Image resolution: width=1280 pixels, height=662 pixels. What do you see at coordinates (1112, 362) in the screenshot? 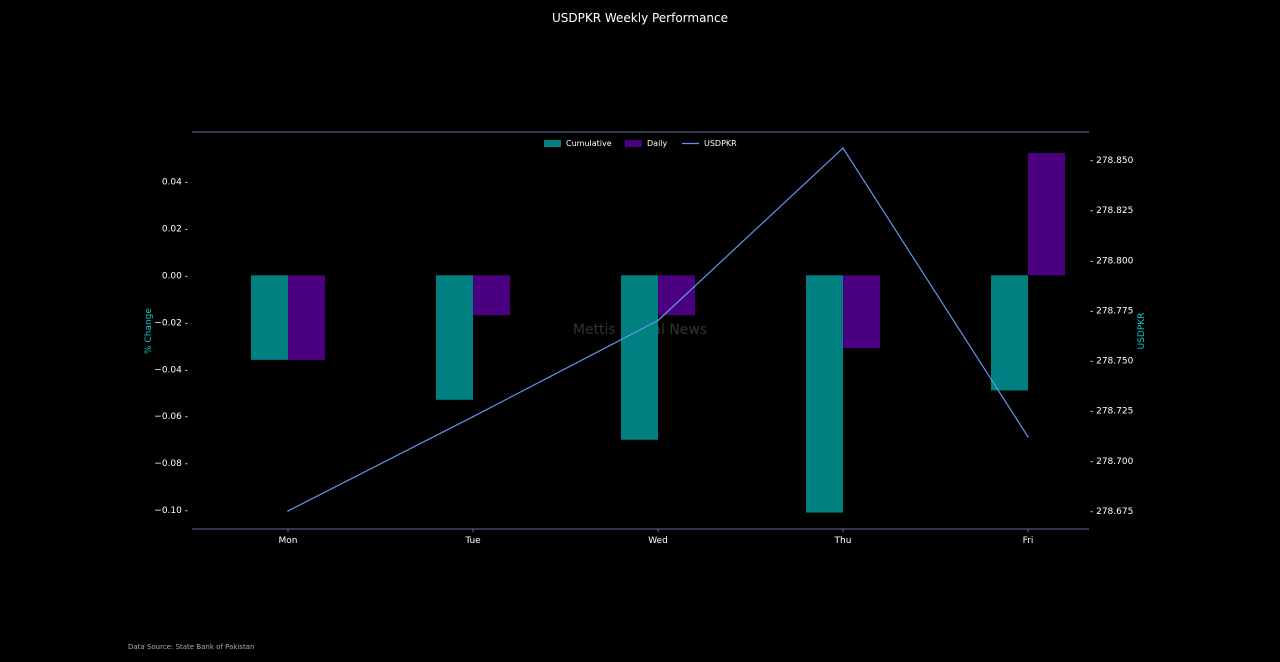
I see `y2-tick-label: - 278.750` at bounding box center [1112, 362].